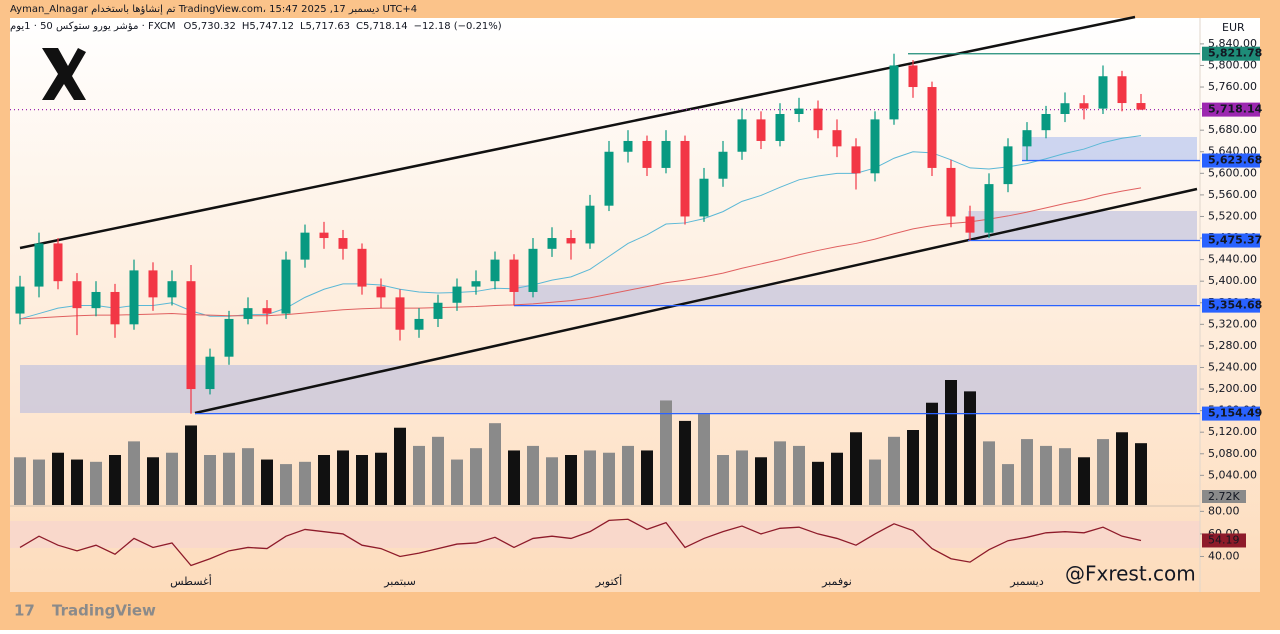 This screenshot has width=1280, height=634. What do you see at coordinates (191, 581) in the screenshot?
I see `x-tick-label: أغسطس` at bounding box center [191, 581].